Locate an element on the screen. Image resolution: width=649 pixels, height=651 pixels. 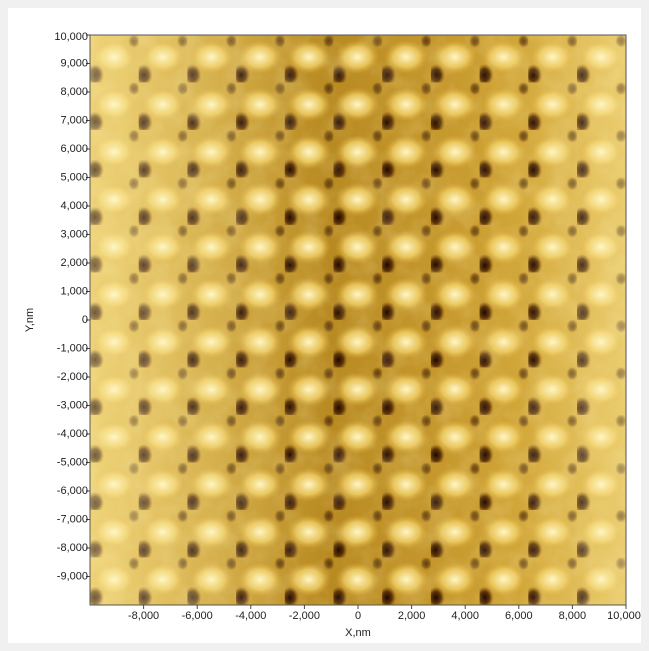
x-tick-label: 4,000 is located at coordinates (465, 616).